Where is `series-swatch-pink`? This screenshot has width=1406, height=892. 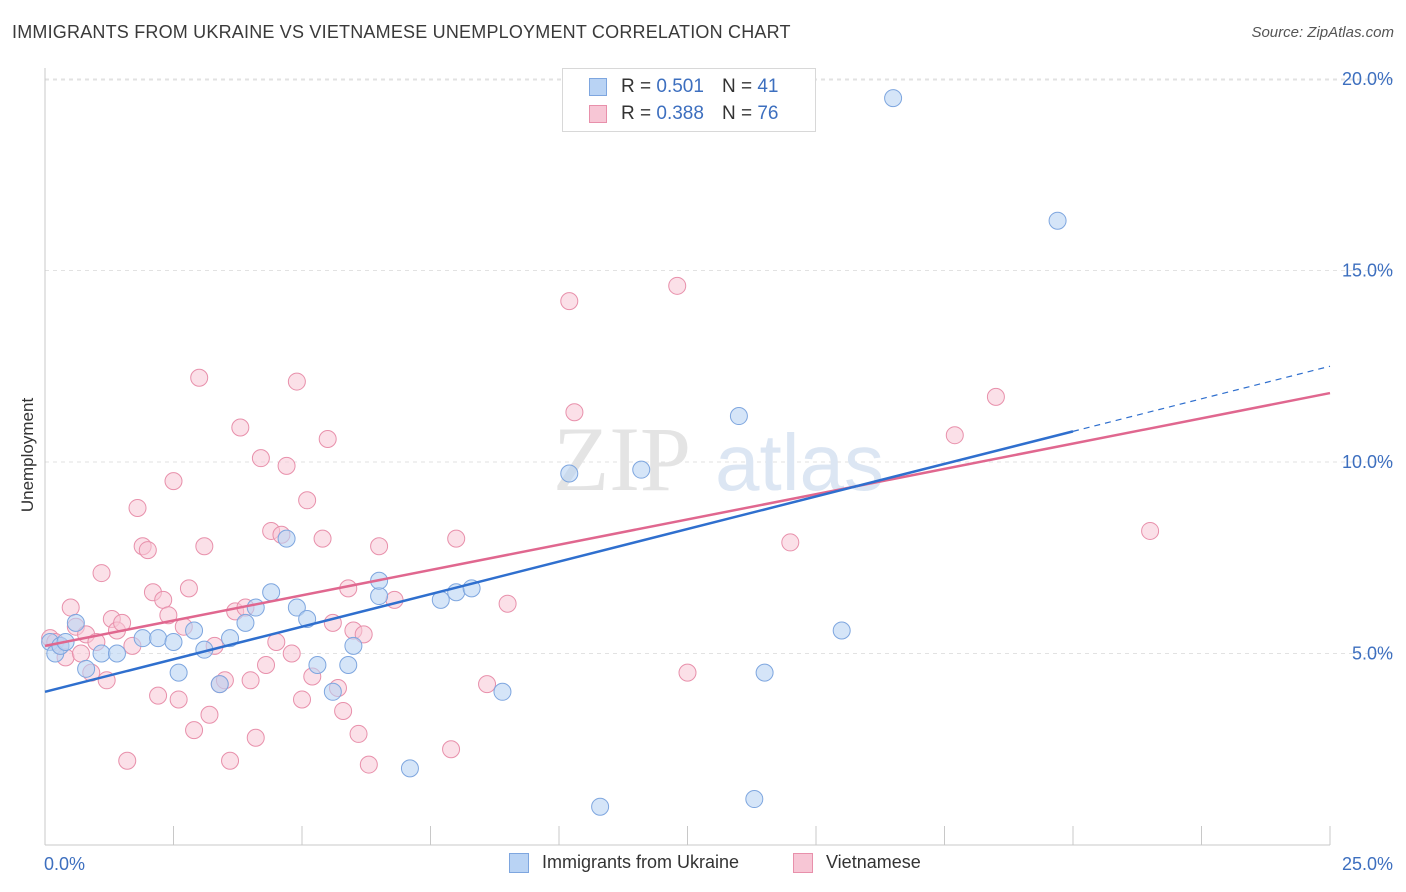
series-swatch-pink is located at coordinates (803, 862).